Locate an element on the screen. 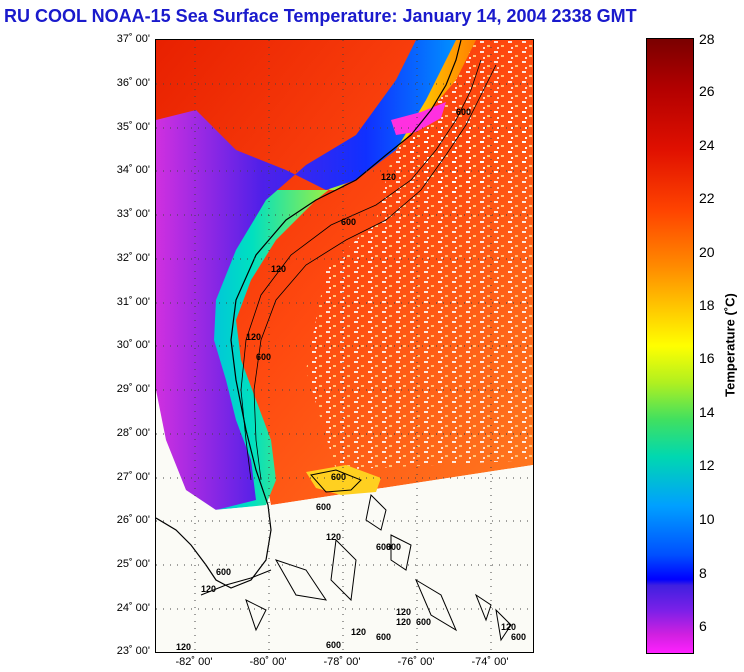 The height and width of the screenshot is (672, 744). pamlico-sound is located at coordinates (418, 118).